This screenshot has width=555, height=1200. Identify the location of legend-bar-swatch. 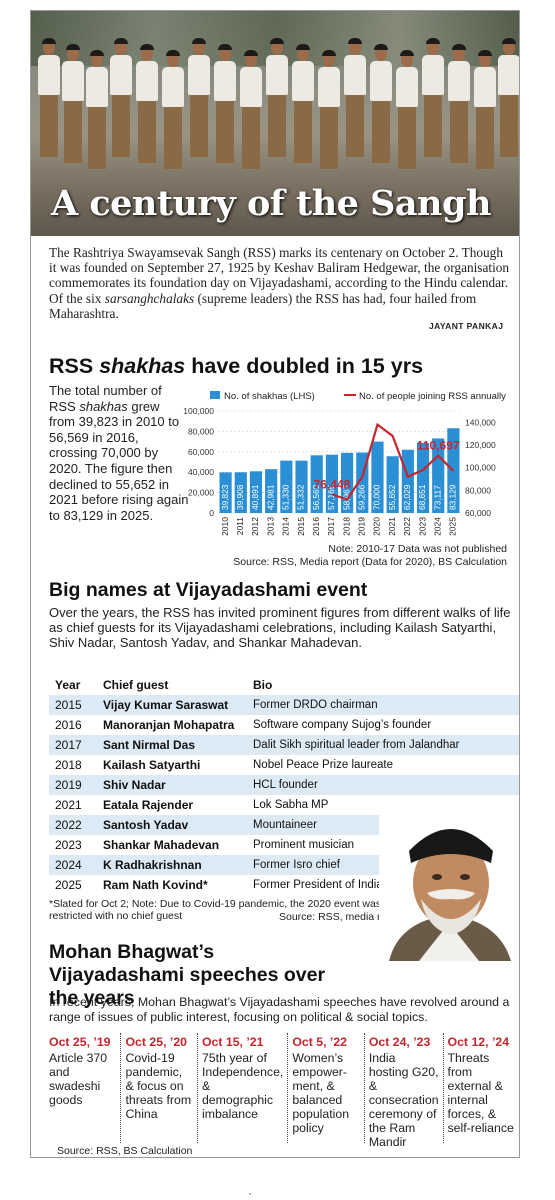
(215, 395).